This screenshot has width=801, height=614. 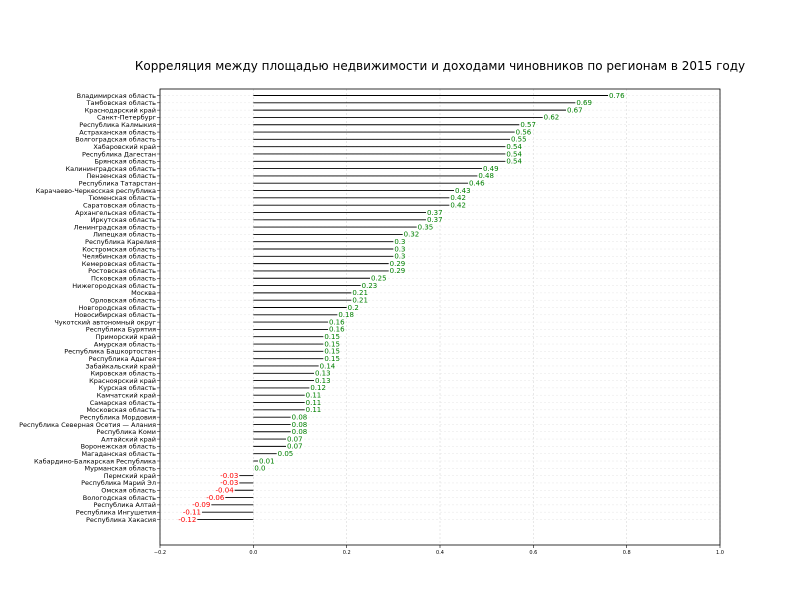 What do you see at coordinates (124, 147) in the screenshot?
I see `category-label: Хабаровский край` at bounding box center [124, 147].